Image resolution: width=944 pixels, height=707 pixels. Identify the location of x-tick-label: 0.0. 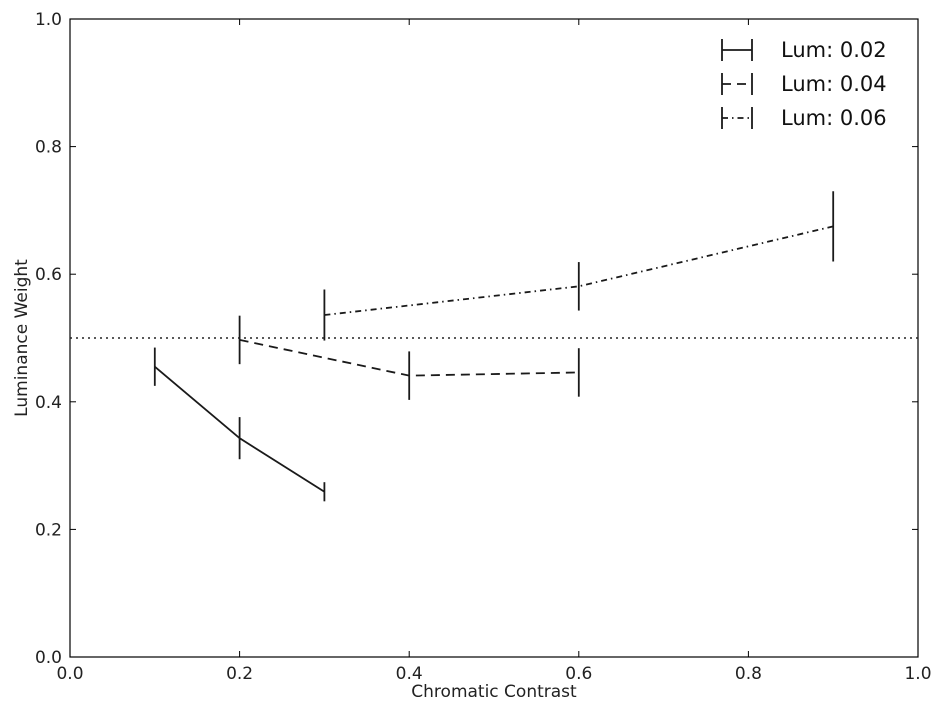
(69, 674).